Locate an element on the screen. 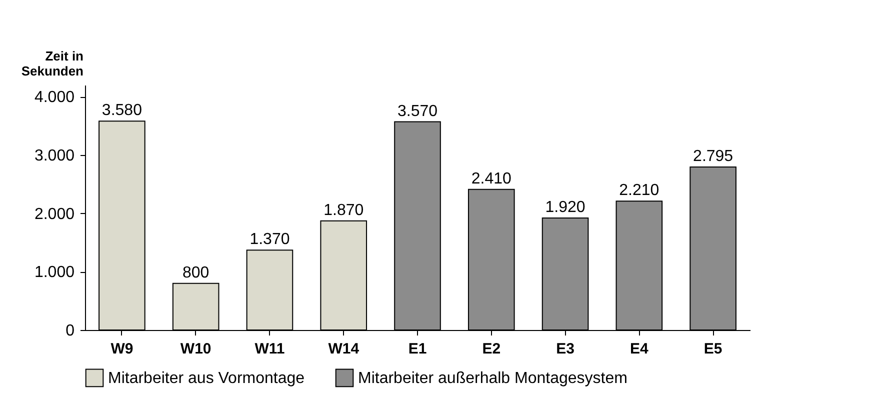  y-tick-label: 3.000 is located at coordinates (54, 156).